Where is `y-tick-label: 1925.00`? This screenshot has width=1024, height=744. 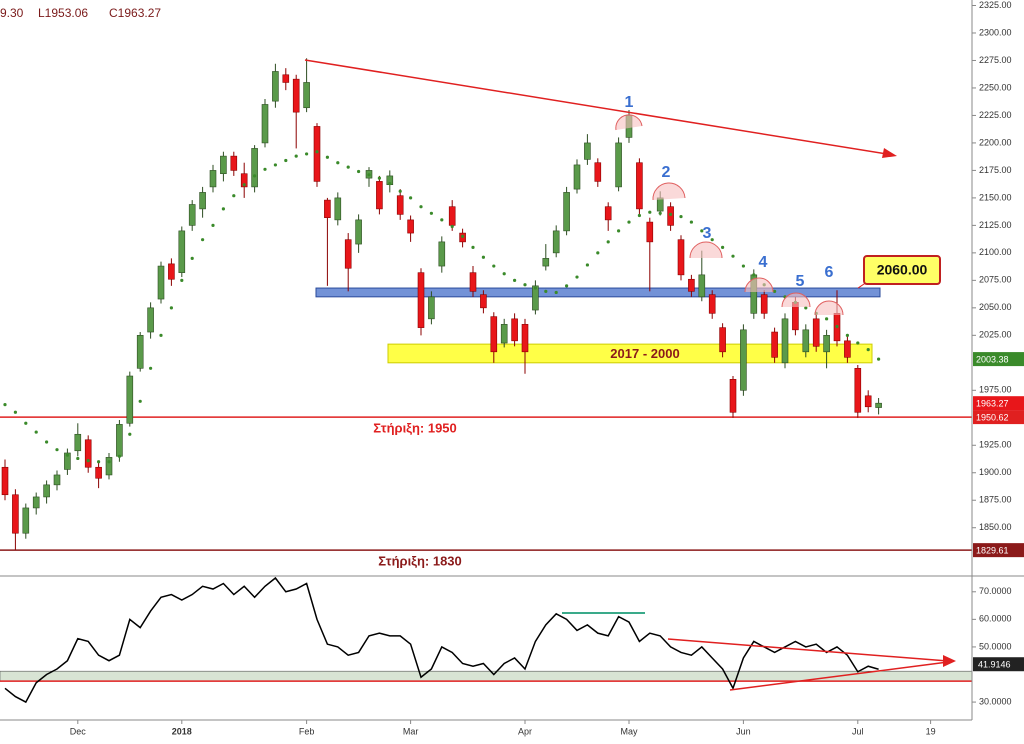
y-tick-label: 1925.00 is located at coordinates (995, 445).